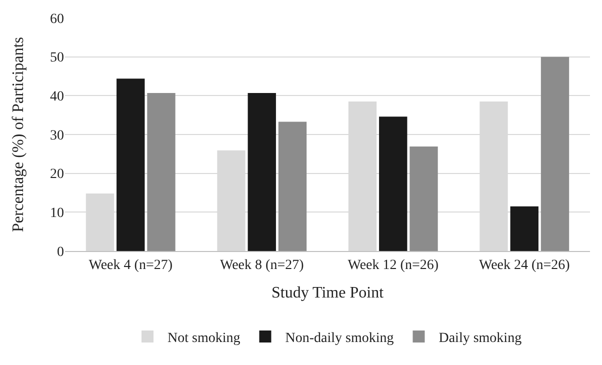 Image resolution: width=602 pixels, height=365 pixels. Describe the element at coordinates (57, 19) in the screenshot. I see `y-tick-label: 60` at that location.